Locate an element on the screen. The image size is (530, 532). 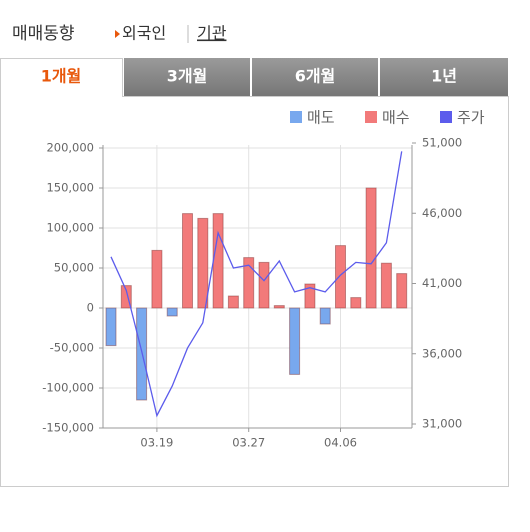
y2-tick-label: 46,000 is located at coordinates (442, 213).